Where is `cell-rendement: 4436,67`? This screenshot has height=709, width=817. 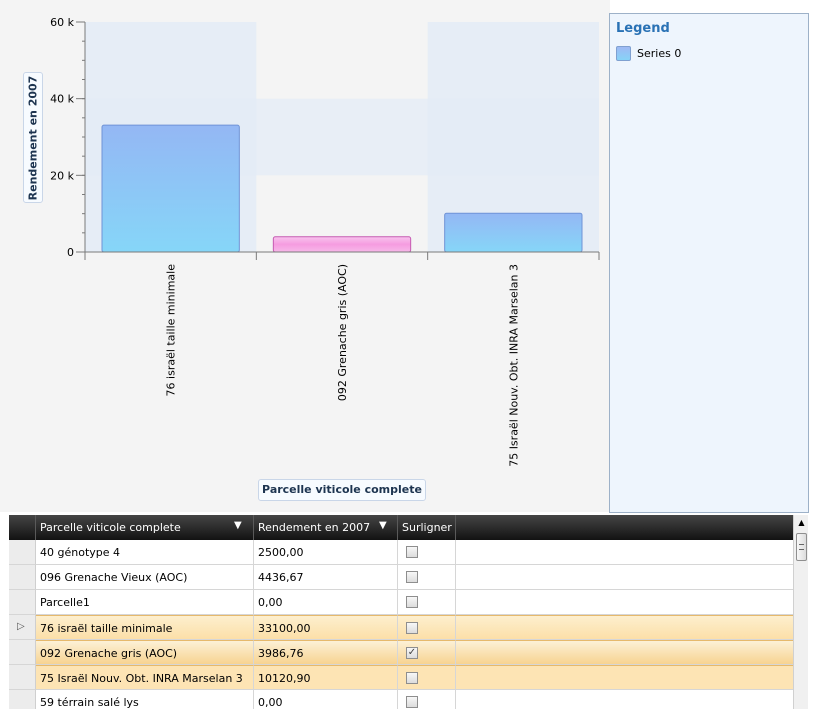 cell-rendement: 4436,67 is located at coordinates (326, 577).